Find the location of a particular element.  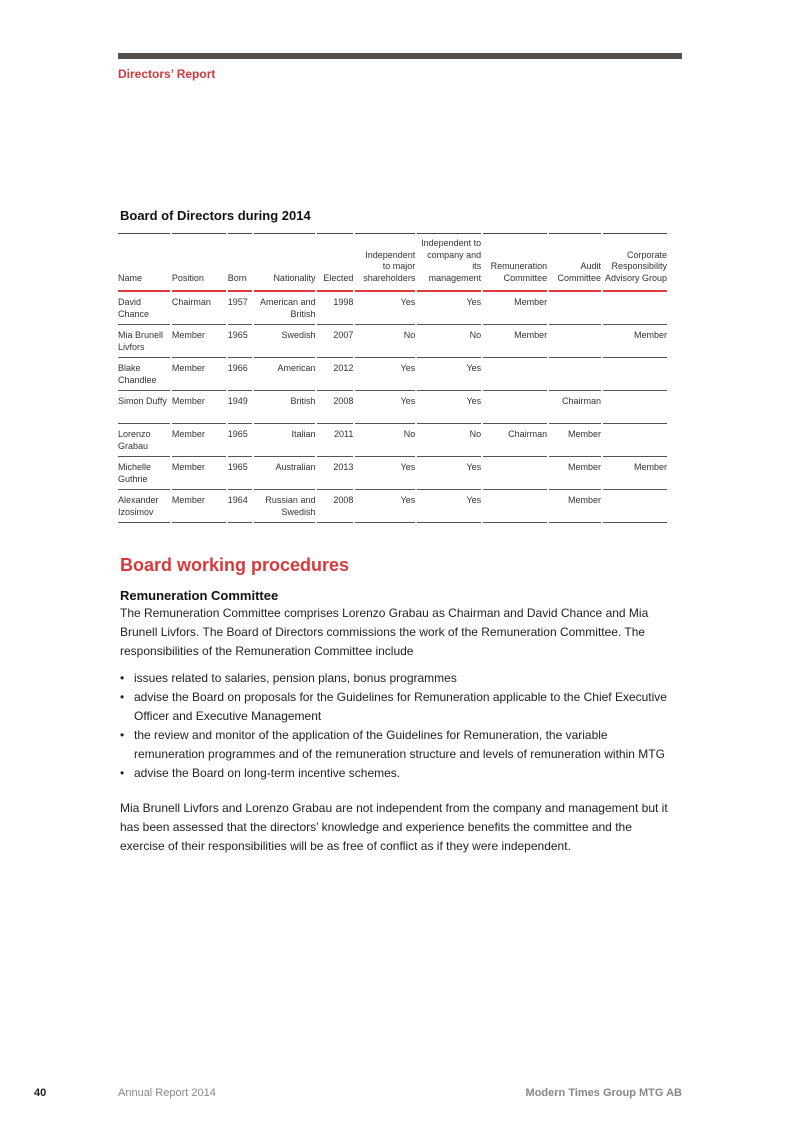

table-cell: Blake Chandlee is located at coordinates (144, 374).